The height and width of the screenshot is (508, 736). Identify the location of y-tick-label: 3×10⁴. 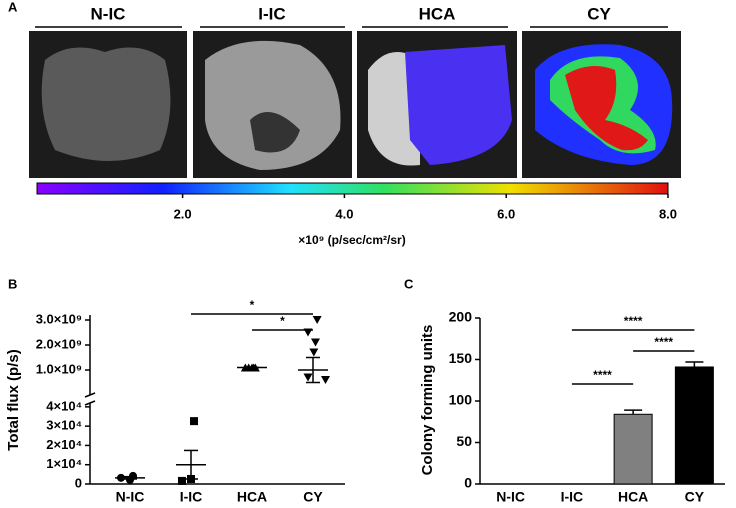
(64, 425).